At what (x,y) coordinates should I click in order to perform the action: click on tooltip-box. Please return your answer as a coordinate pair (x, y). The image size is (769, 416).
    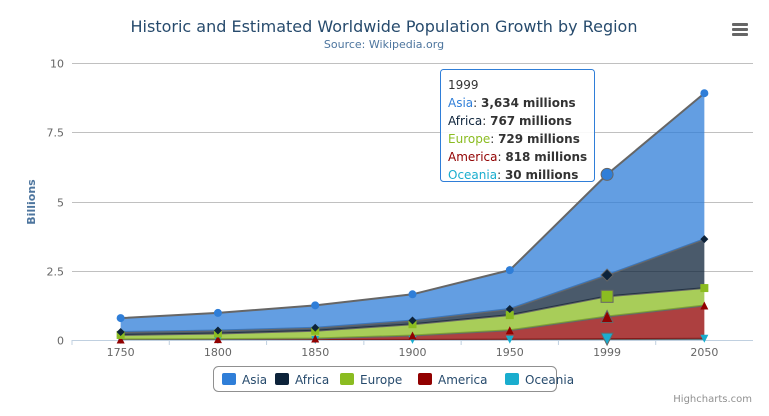
    Looking at the image, I should click on (517, 125).